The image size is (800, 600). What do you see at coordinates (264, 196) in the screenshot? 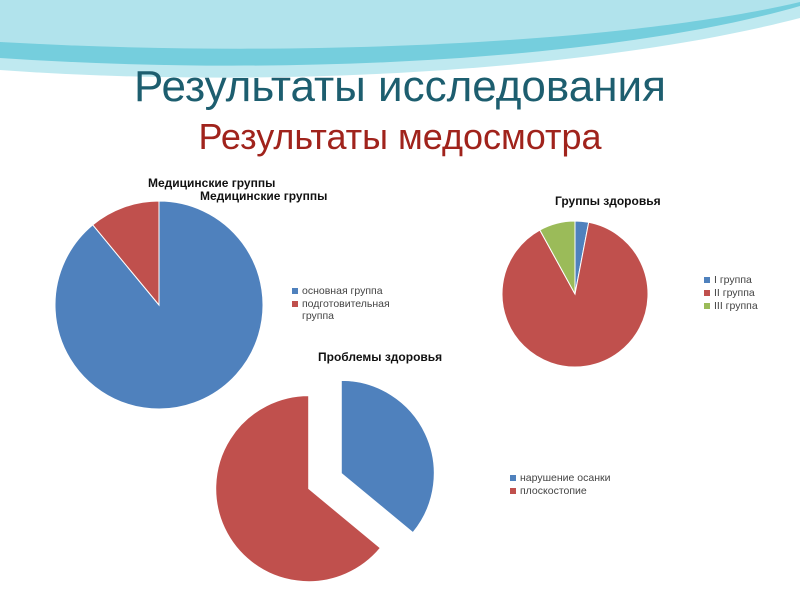
I see `chart-1-title-overlay: Медицинские группы` at bounding box center [264, 196].